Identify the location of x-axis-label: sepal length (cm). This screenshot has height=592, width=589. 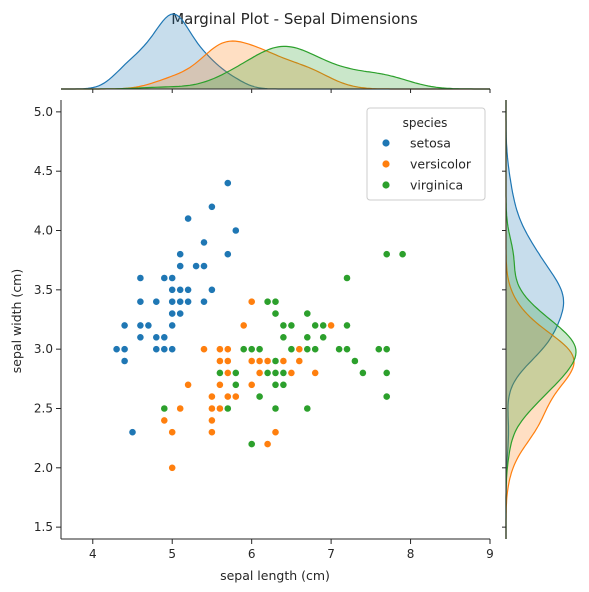
(275, 575).